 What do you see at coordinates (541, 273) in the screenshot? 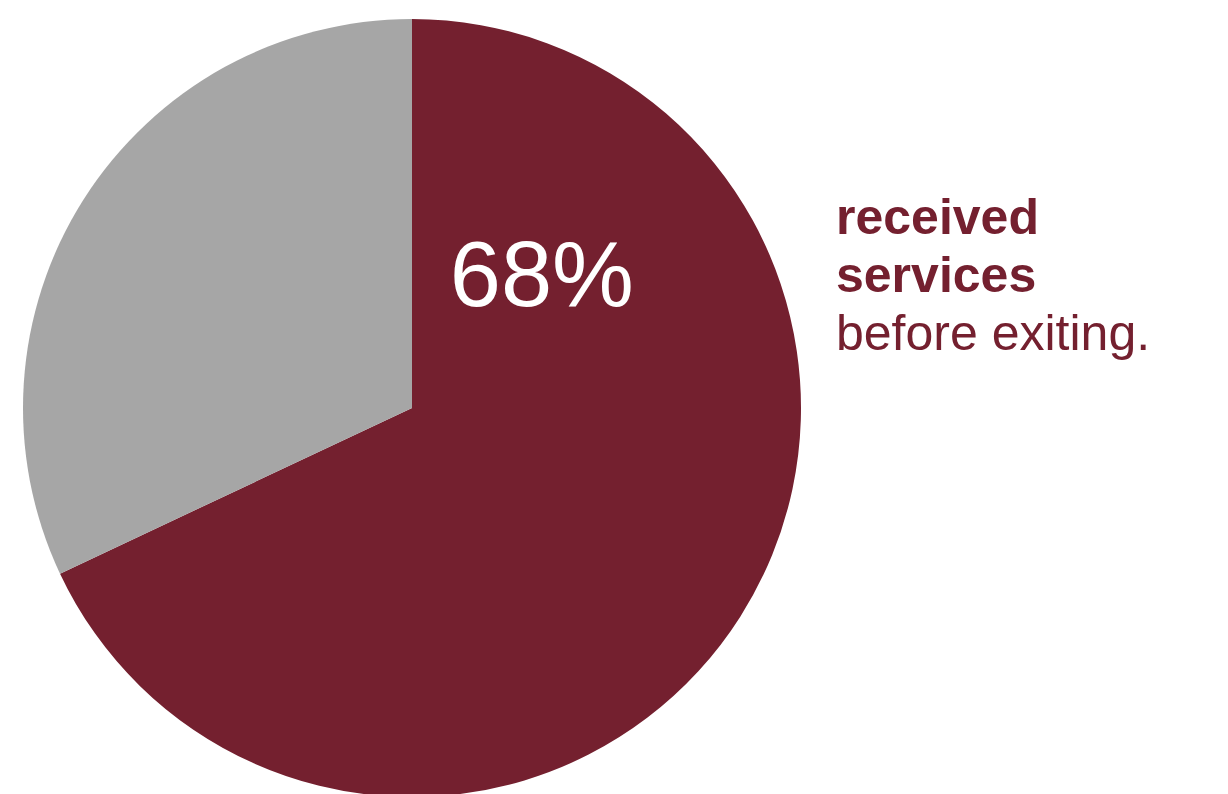
I see `data-label: 68%` at bounding box center [541, 273].